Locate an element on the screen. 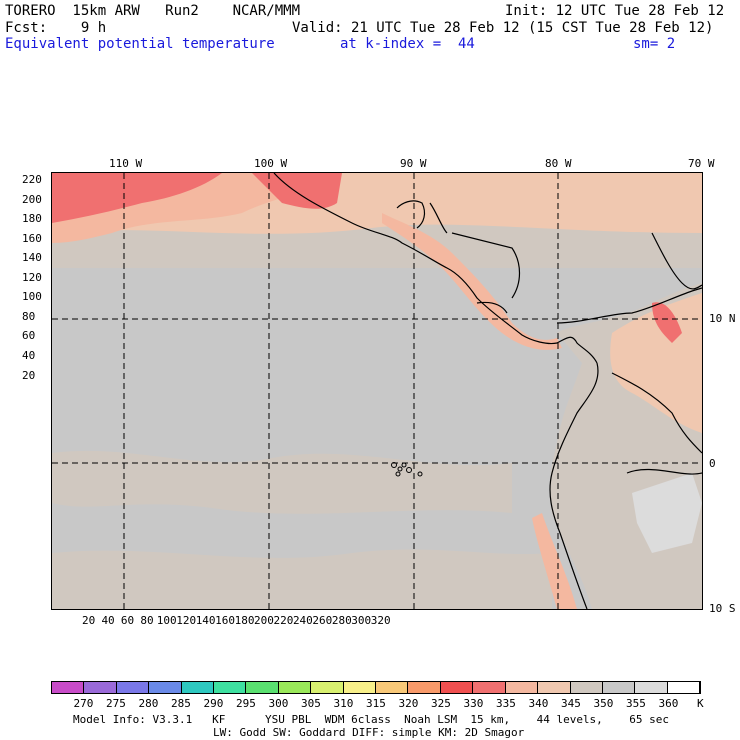  colorbar-tick-label: 315 is located at coordinates (376, 703).